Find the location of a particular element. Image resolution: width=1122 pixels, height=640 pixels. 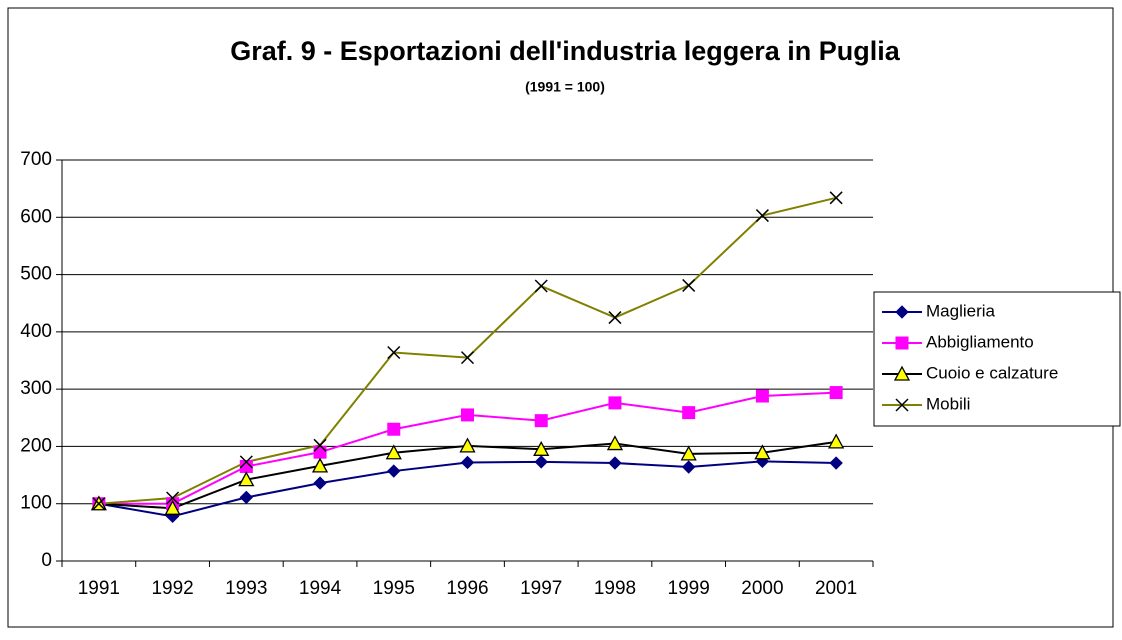

legend-label: Cuoio e calzature is located at coordinates (992, 372).